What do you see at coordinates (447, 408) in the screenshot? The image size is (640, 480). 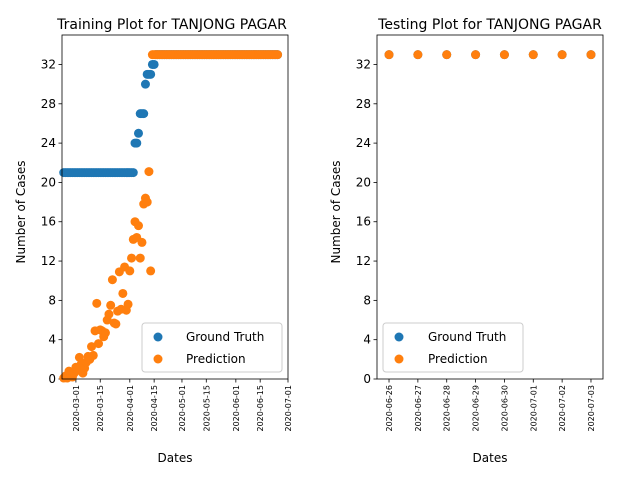 I see `x-tick-label: 2020-06-28` at bounding box center [447, 408].